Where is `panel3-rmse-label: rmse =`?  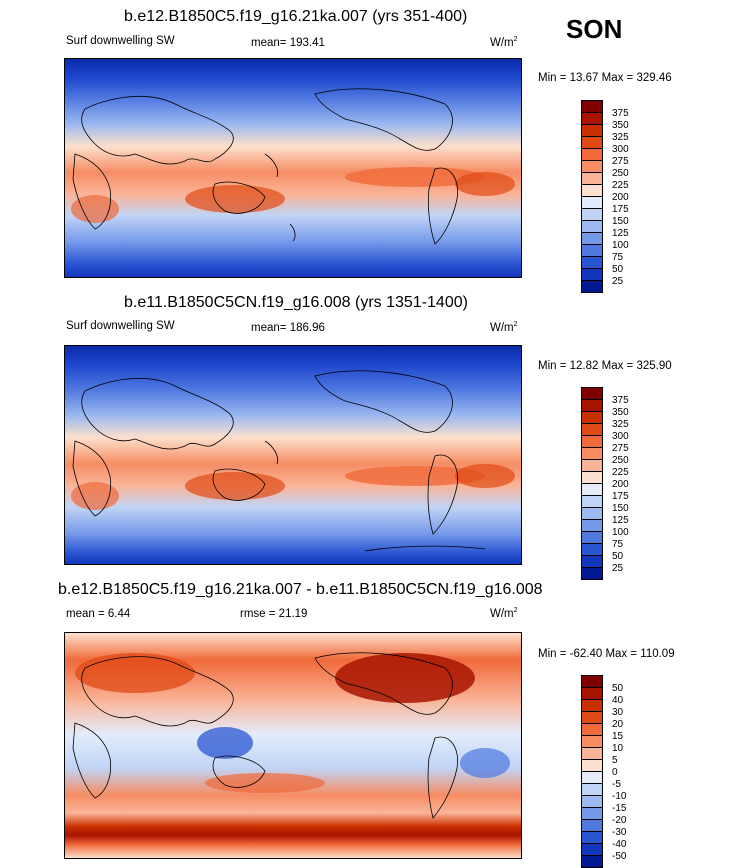
panel3-rmse-label: rmse = is located at coordinates (258, 614).